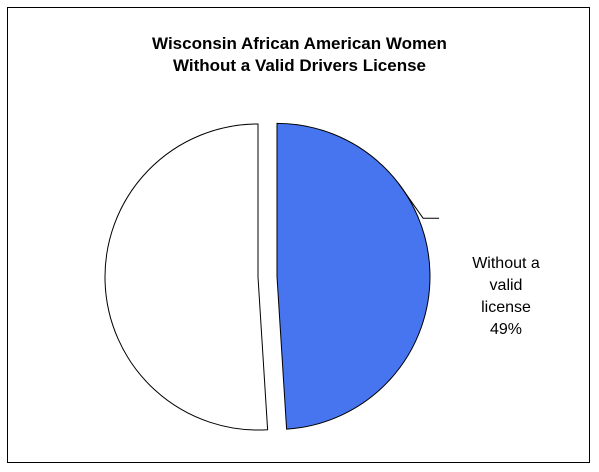  I want to click on slice-label-line-1: Without a, so click(506, 263).